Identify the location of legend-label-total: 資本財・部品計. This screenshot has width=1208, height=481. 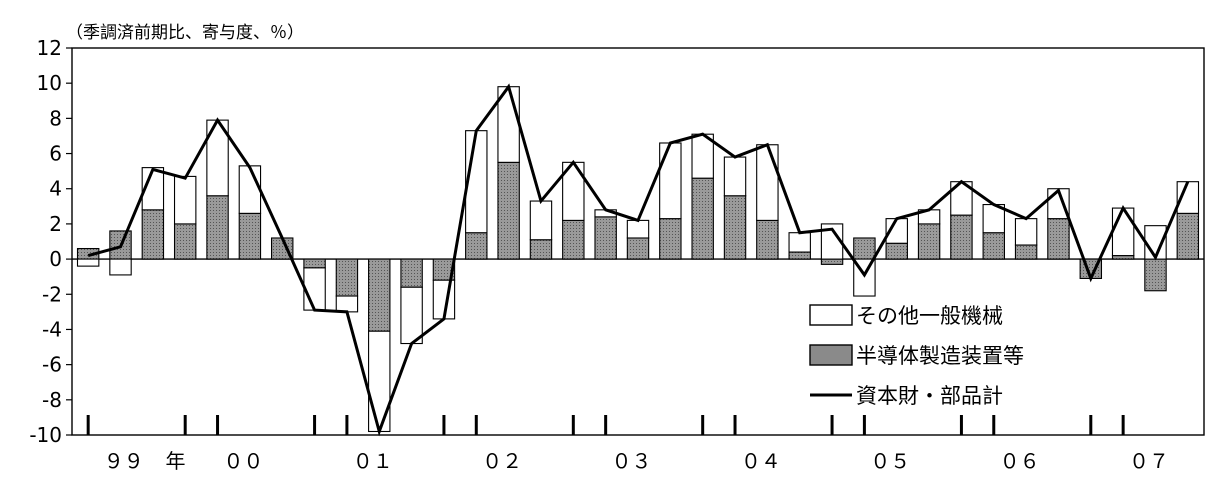
(929, 396).